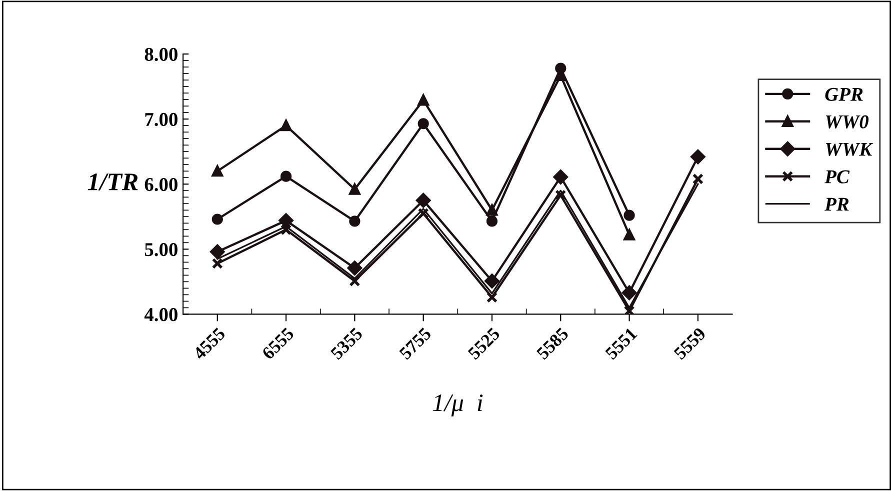  What do you see at coordinates (161, 185) in the screenshot?
I see `y-tick-label: 6.00` at bounding box center [161, 185].